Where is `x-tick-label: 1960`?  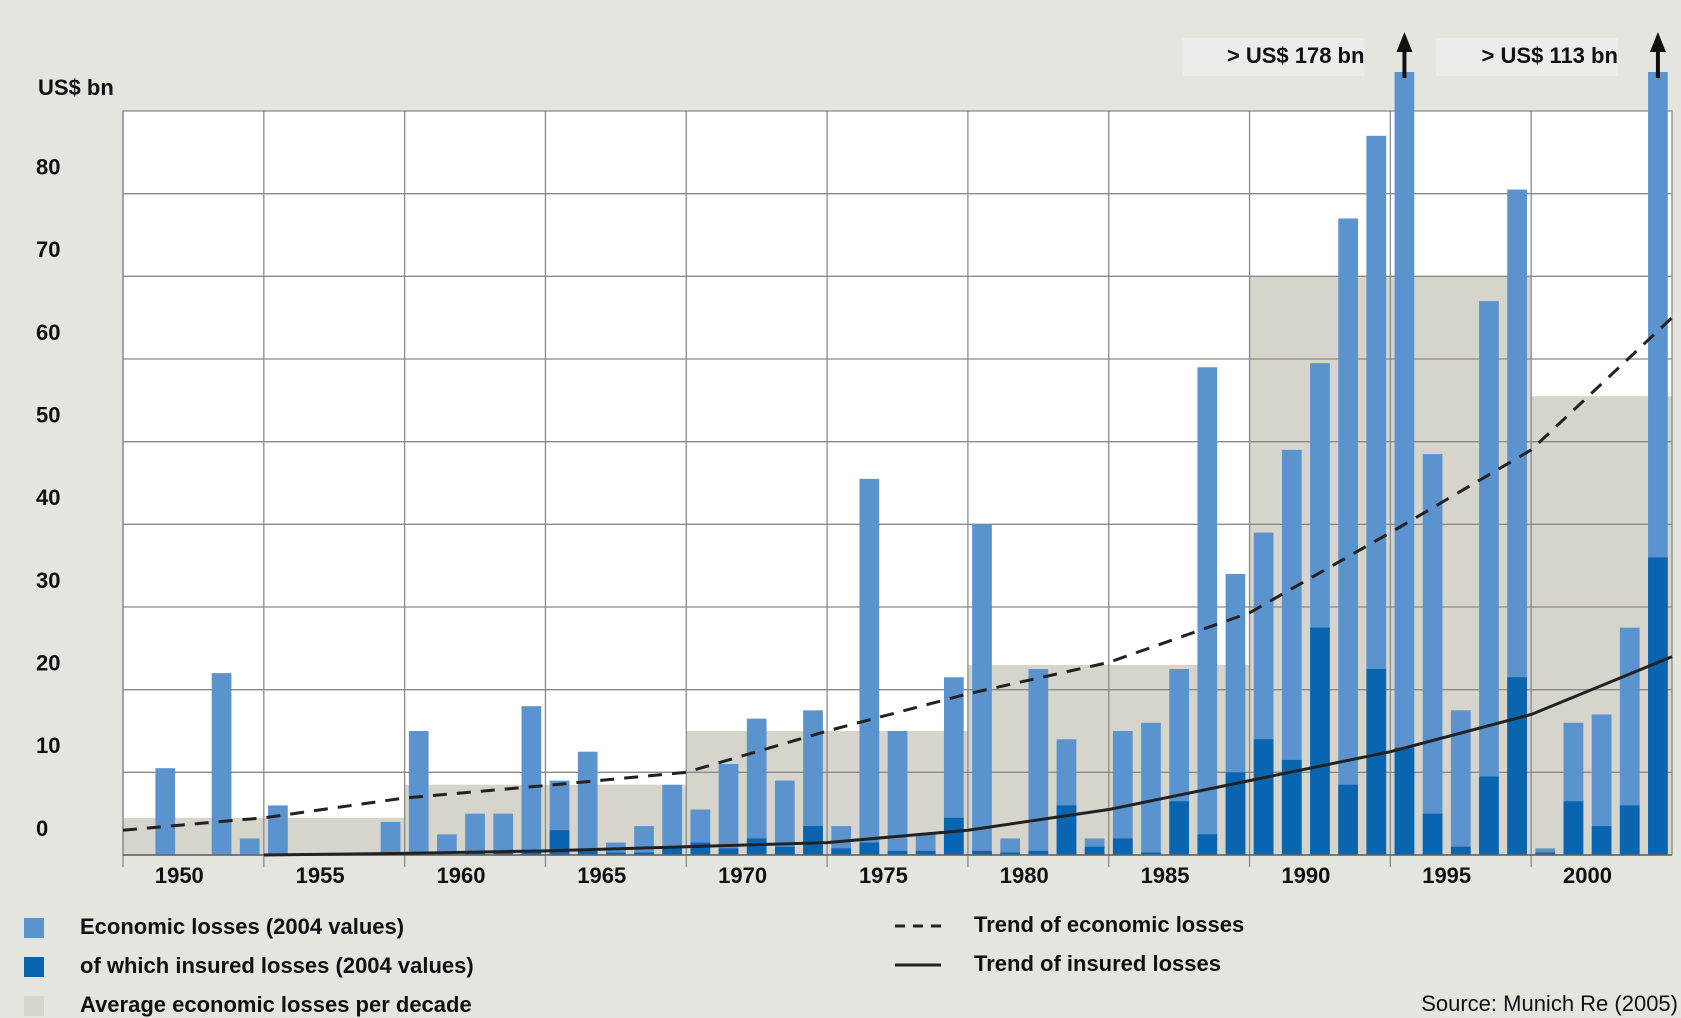
x-tick-label: 1960 is located at coordinates (460, 875).